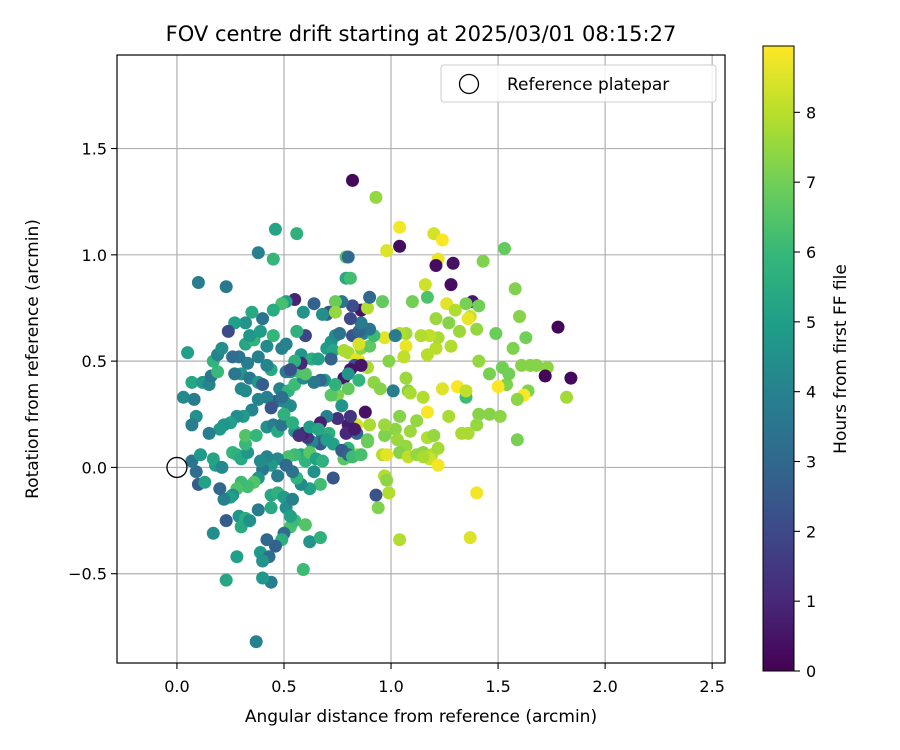 This screenshot has width=900, height=750. Describe the element at coordinates (469, 84) in the screenshot. I see `legend-marker-icon` at that location.